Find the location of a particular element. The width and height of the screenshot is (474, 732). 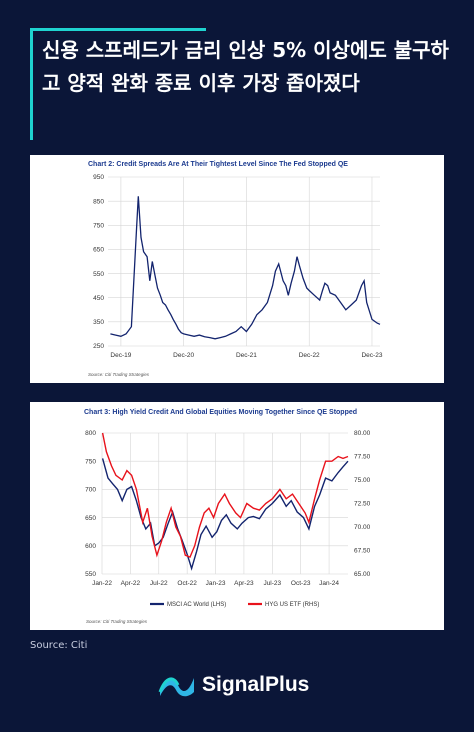

chart3-xtick-label: Oct-23 is located at coordinates (301, 583).